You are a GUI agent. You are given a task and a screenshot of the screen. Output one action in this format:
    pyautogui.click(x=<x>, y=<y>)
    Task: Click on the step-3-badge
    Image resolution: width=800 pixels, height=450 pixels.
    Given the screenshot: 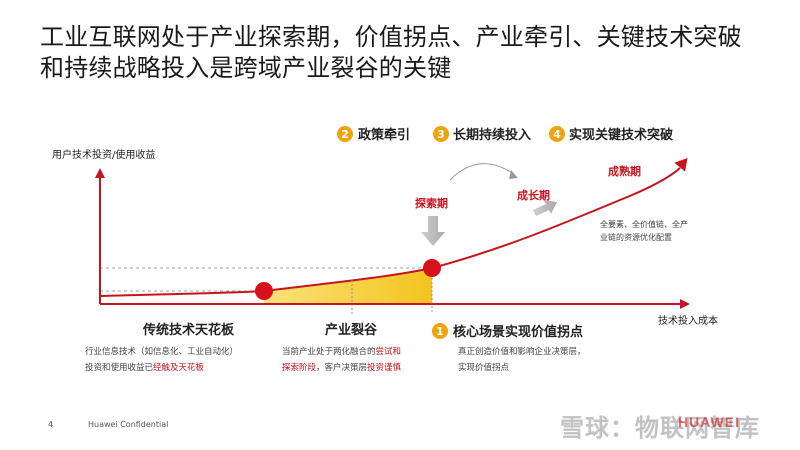 What is the action you would take?
    pyautogui.click(x=441, y=134)
    